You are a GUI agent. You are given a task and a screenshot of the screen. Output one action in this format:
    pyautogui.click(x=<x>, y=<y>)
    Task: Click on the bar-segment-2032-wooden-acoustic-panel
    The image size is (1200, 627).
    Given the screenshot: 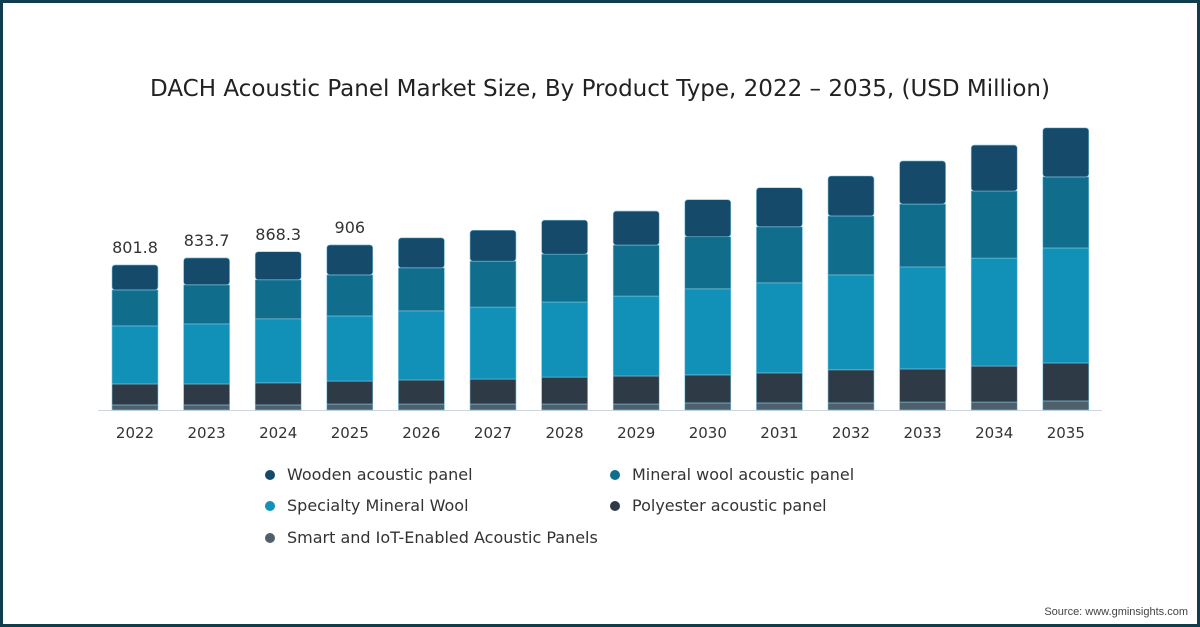 What is the action you would take?
    pyautogui.click(x=851, y=196)
    